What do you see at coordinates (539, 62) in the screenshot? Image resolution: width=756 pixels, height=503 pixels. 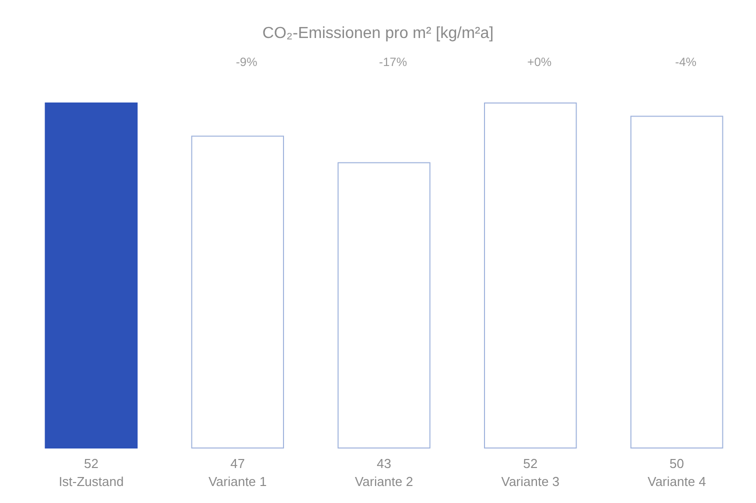 I see `text: +0%` at bounding box center [539, 62].